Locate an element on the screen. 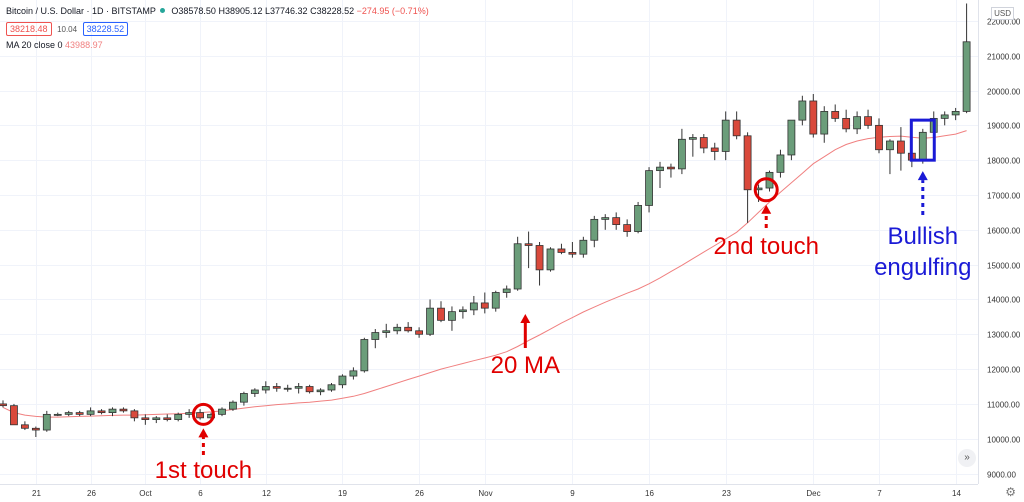 Image resolution: width=1024 pixels, height=502 pixels. ma-indicator-label: MA 20 close 0 is located at coordinates (34, 45).